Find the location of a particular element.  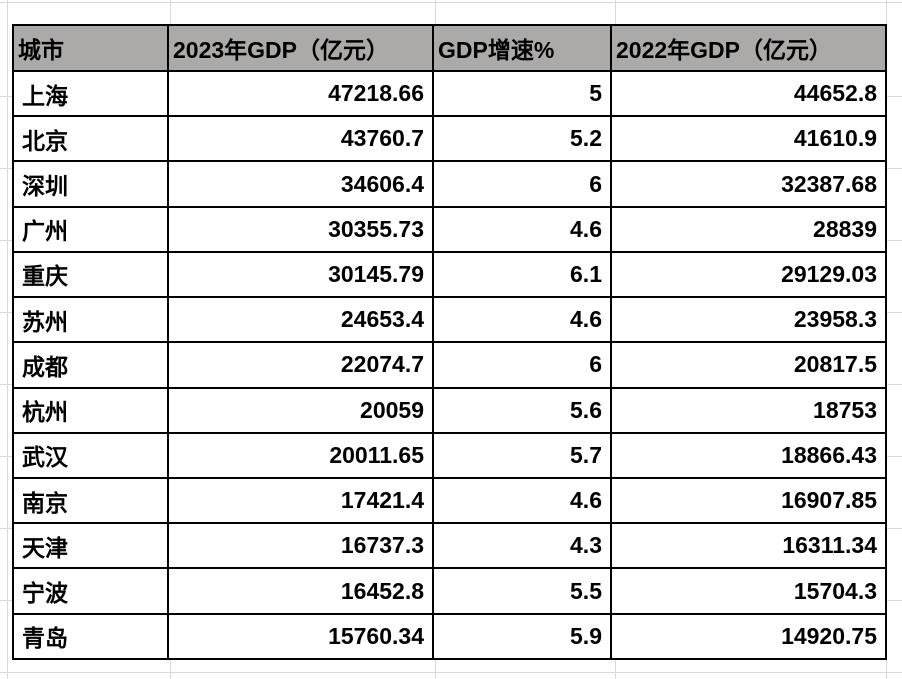

table-row: 北京 43760.7 5.2 41610.9 is located at coordinates (449, 139).